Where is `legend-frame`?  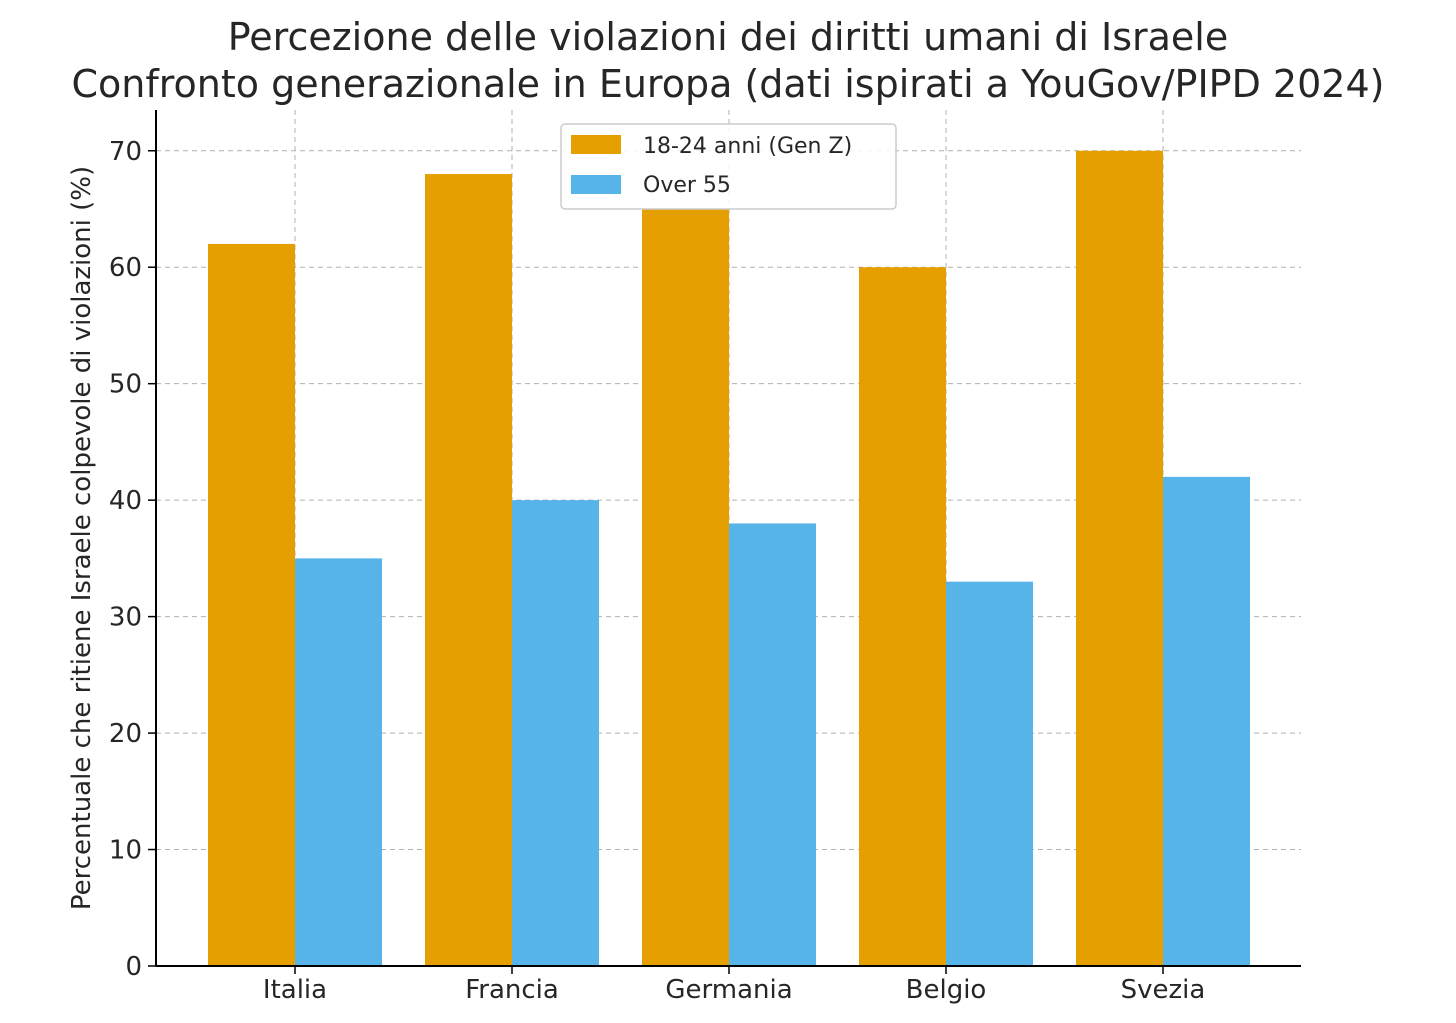 legend-frame is located at coordinates (728, 166).